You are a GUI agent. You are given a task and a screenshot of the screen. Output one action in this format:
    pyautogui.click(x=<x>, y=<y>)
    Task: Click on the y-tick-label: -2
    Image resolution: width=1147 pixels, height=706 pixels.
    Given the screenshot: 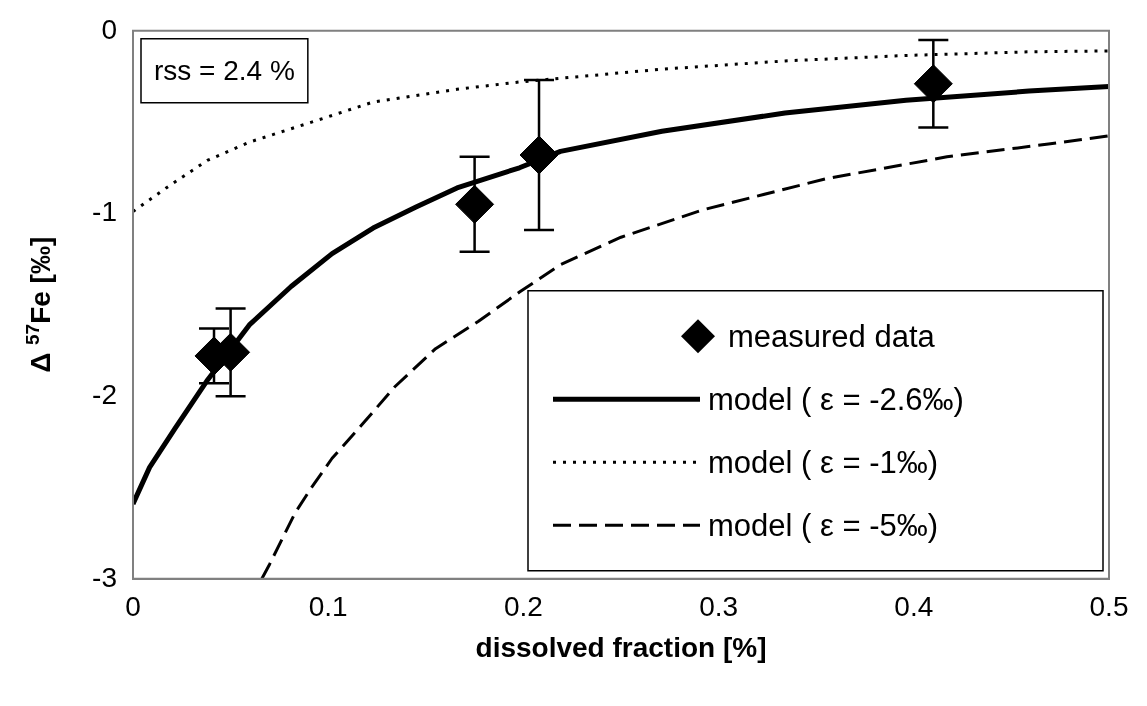 What is the action you would take?
    pyautogui.click(x=104, y=394)
    